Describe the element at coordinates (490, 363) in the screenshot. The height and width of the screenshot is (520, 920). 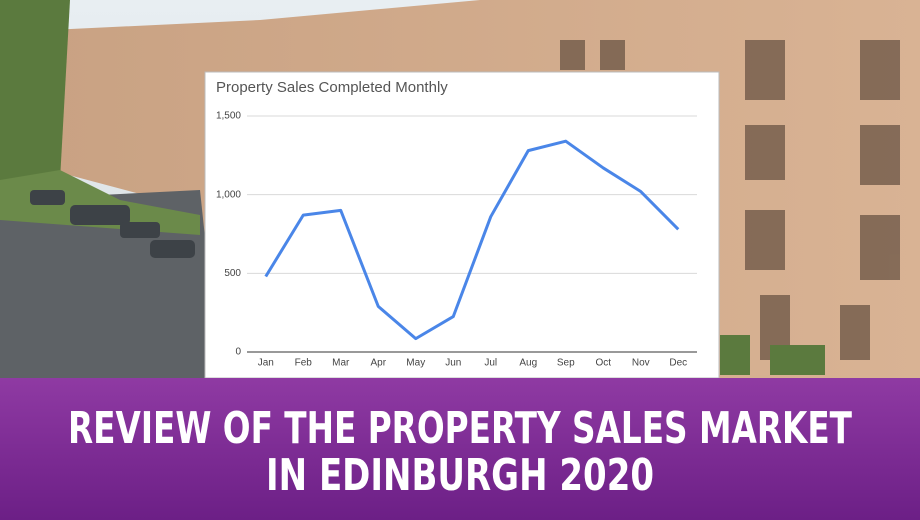
I see `x-tick-label: Jul` at that location.